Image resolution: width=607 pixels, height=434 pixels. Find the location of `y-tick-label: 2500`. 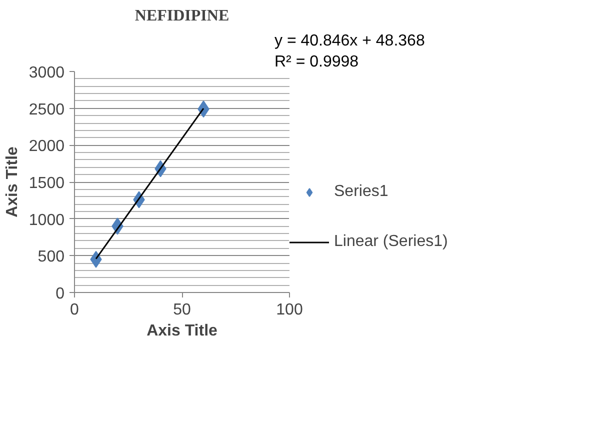

y-tick-label: 2500 is located at coordinates (46, 109).